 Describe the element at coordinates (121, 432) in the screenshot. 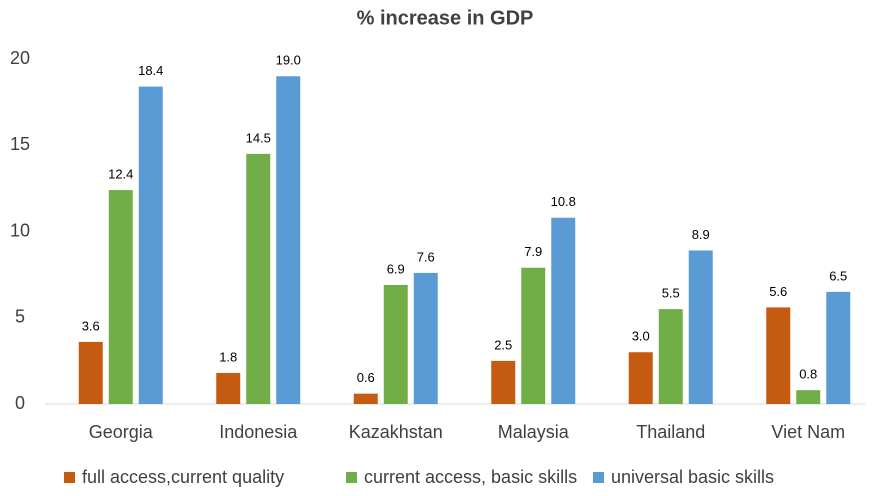

I see `x-tick-label: Georgia` at that location.